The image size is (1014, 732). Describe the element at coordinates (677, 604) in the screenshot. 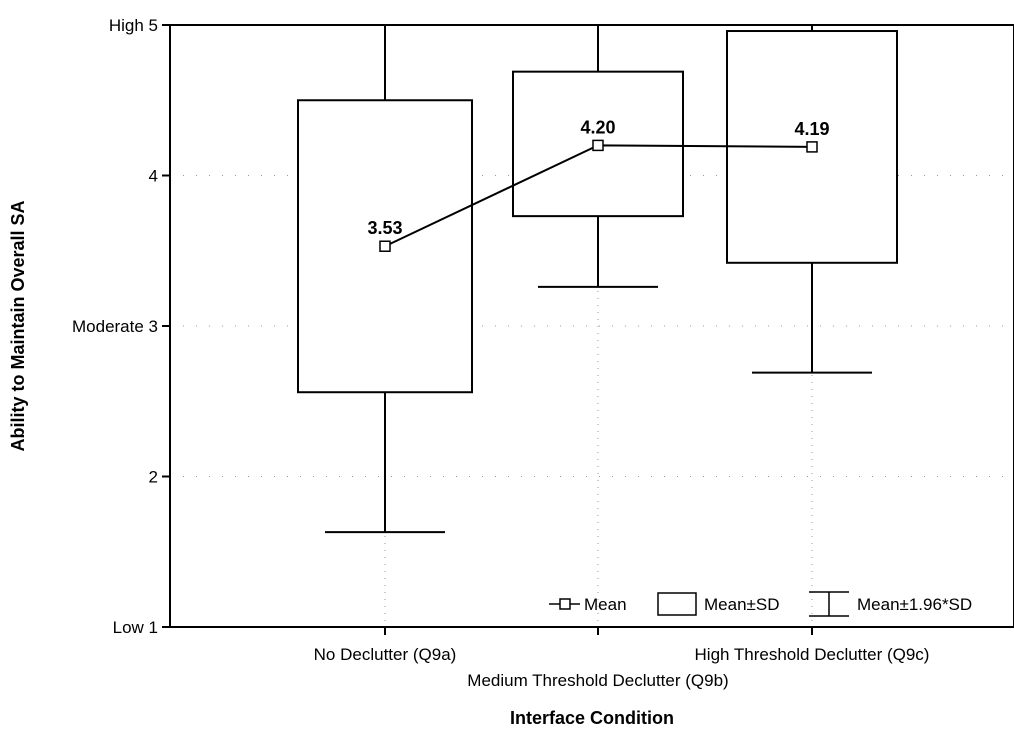

I see `legend-box-swatch` at that location.